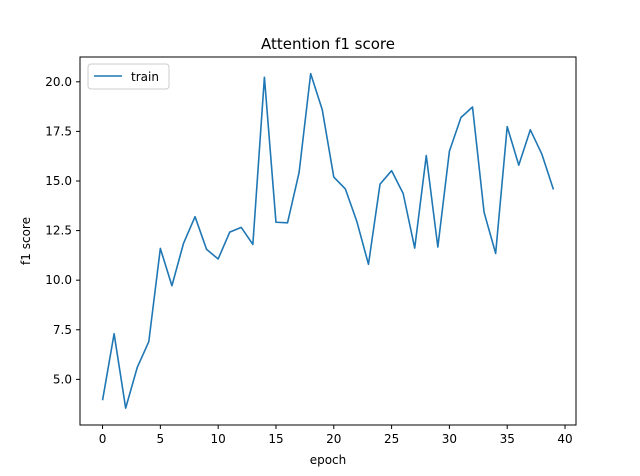  Describe the element at coordinates (328, 44) in the screenshot. I see `chart-title: Attention f1 score` at that location.